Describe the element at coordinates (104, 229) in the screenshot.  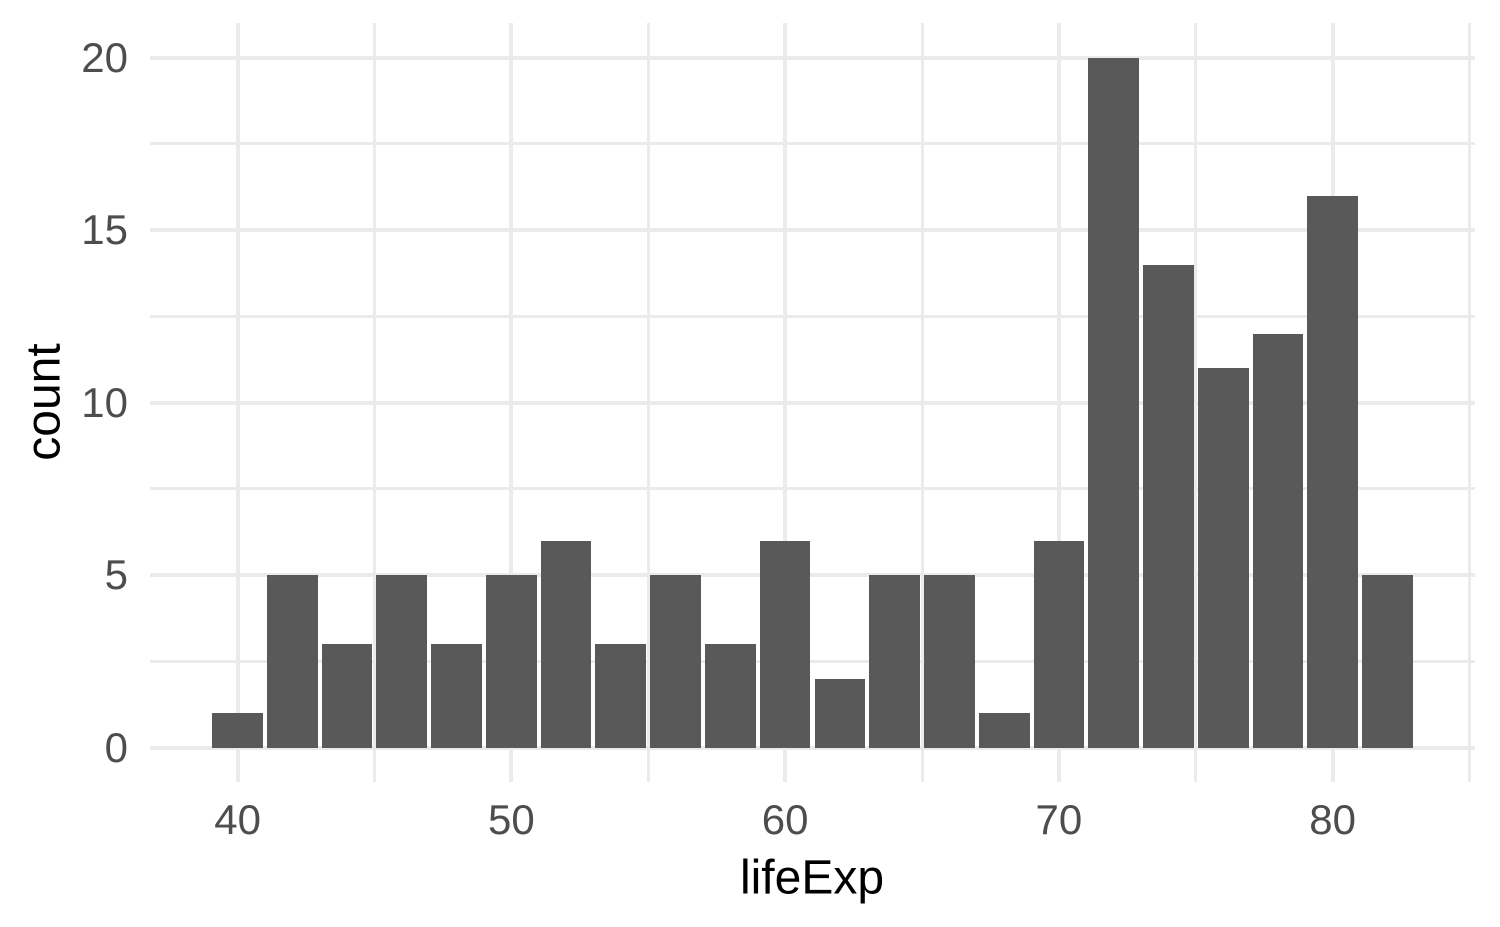
I see `y-tick-label: 15` at that location.